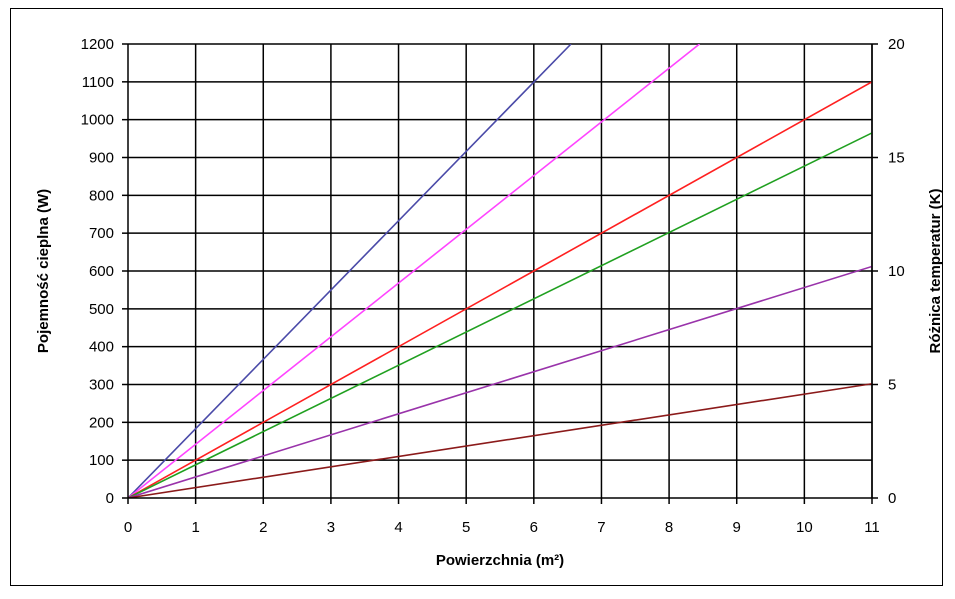 Image resolution: width=955 pixels, height=599 pixels. Describe the element at coordinates (601, 527) in the screenshot. I see `x-tick-label: 7` at that location.